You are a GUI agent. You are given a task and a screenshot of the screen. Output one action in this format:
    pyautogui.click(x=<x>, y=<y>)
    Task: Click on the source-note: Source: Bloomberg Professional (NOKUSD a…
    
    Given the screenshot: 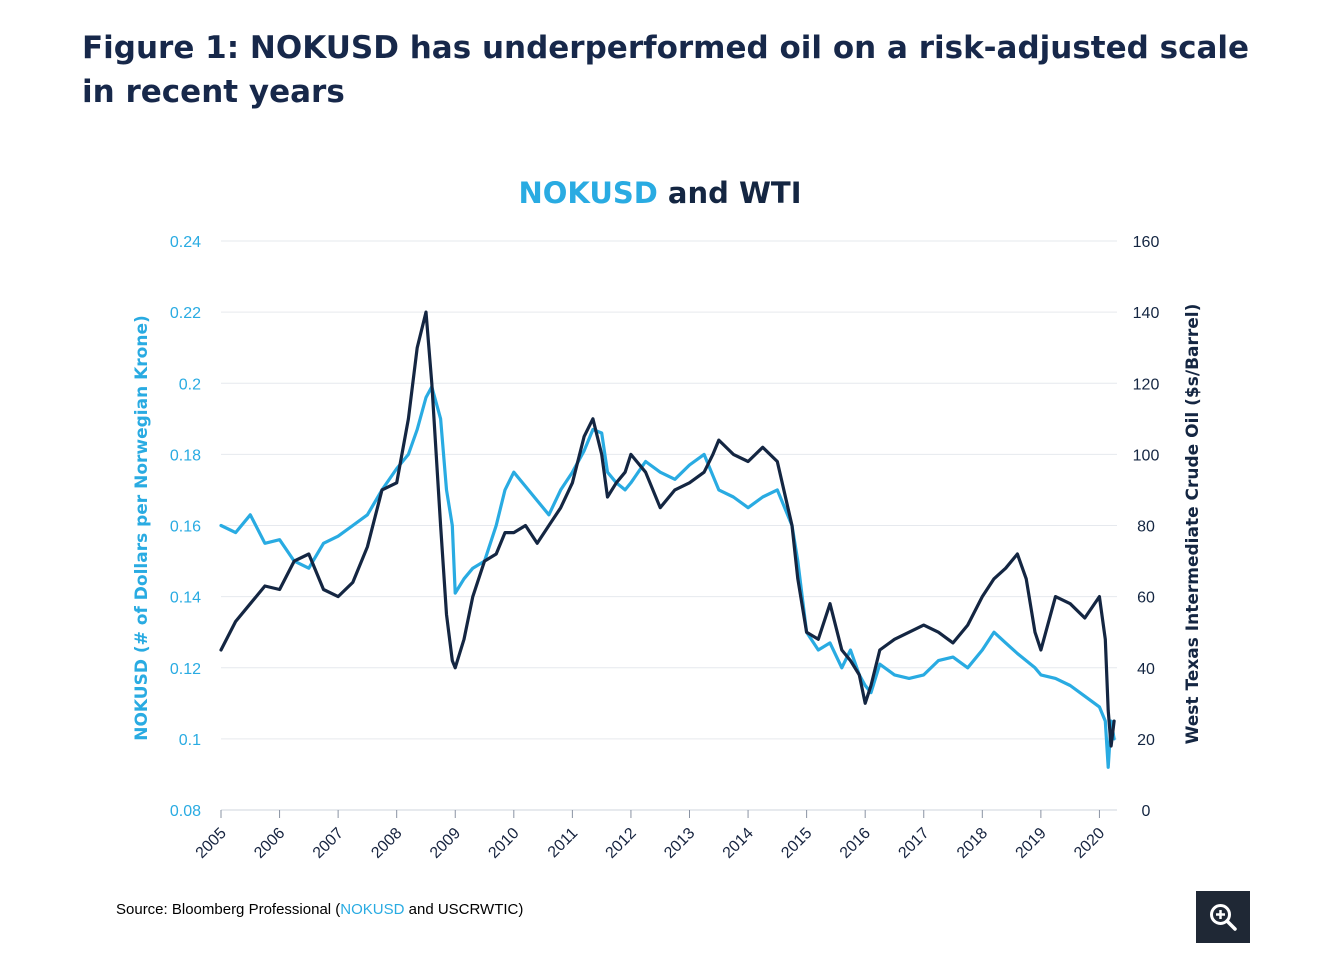 What is the action you would take?
    pyautogui.click(x=319, y=909)
    